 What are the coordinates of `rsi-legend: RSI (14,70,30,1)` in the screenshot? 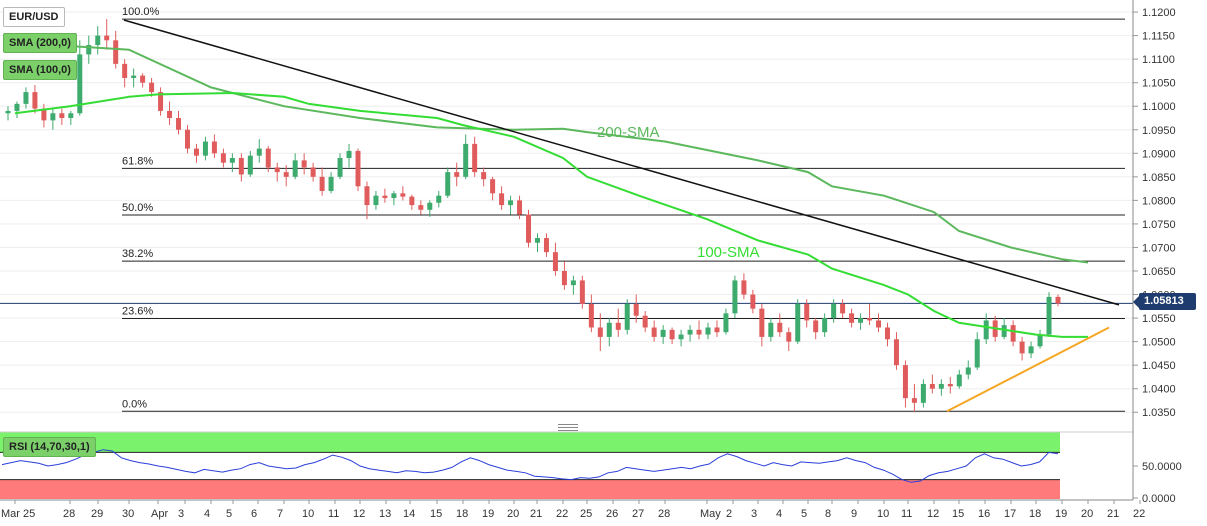 It's located at (49, 447).